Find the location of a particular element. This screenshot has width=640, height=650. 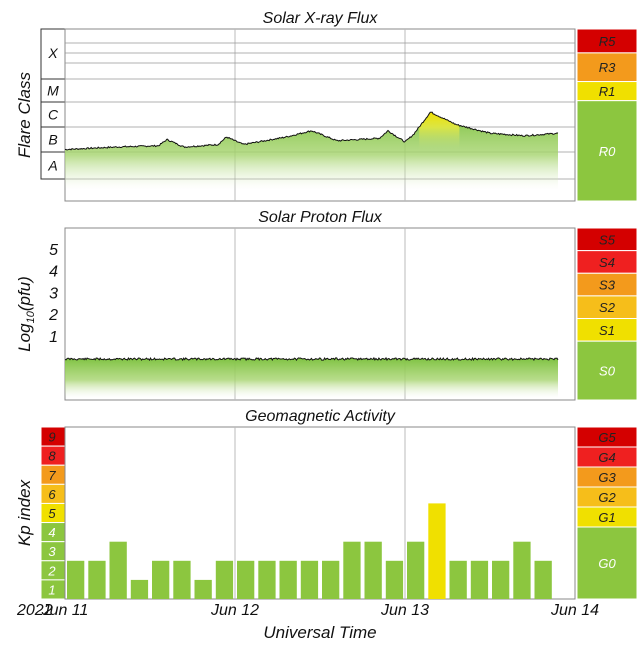

proton-tick-label: 2 is located at coordinates (53, 315).